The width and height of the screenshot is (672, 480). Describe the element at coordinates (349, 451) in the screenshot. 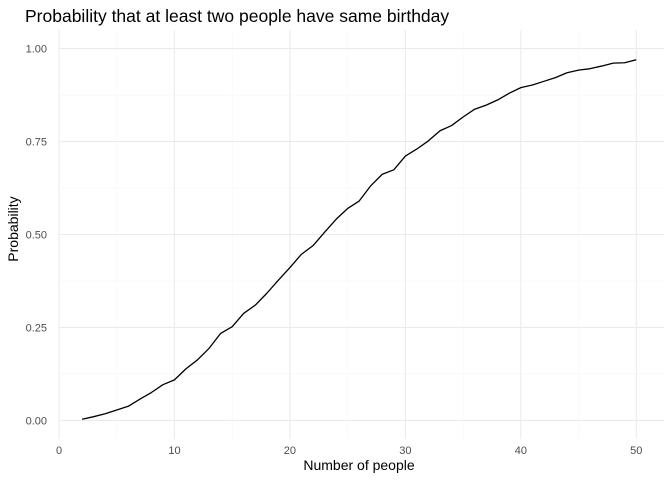

I see `x-axis-tick-labels: 0 10 20 30 40 50` at that location.